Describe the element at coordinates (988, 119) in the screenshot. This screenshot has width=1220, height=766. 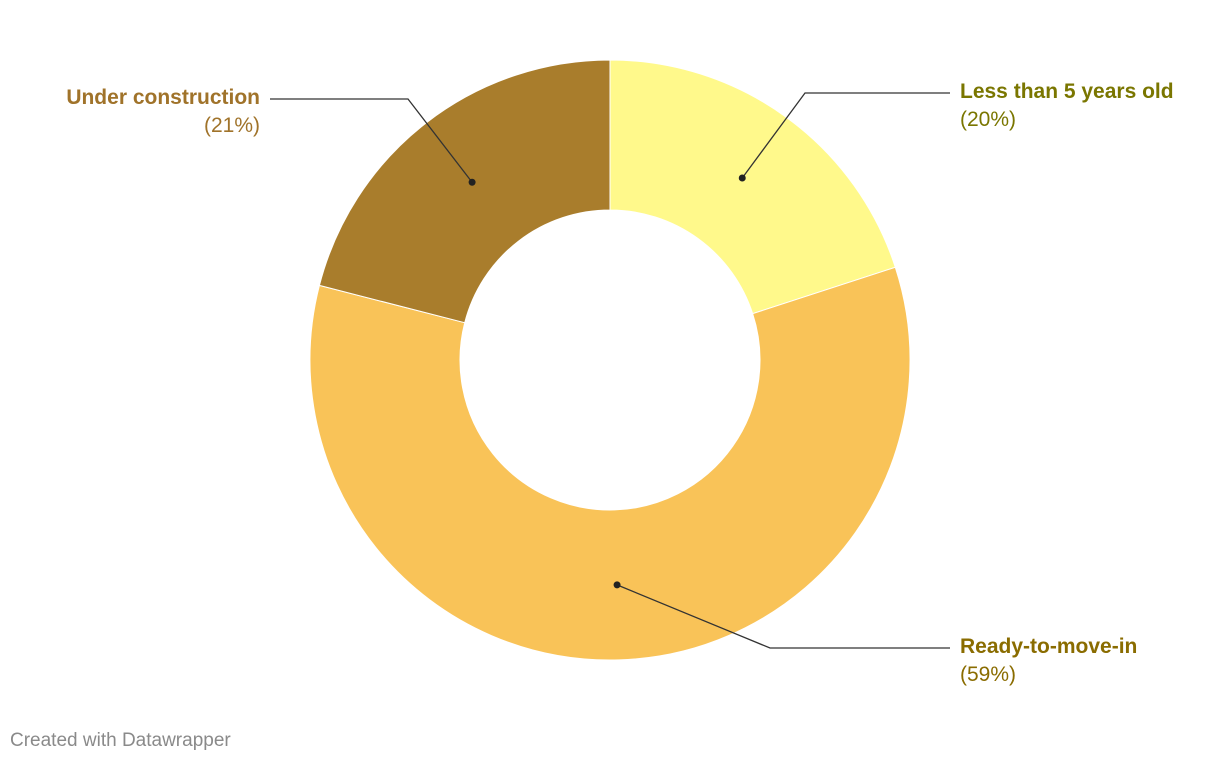
I see `slice-label-percent: (20%)` at that location.